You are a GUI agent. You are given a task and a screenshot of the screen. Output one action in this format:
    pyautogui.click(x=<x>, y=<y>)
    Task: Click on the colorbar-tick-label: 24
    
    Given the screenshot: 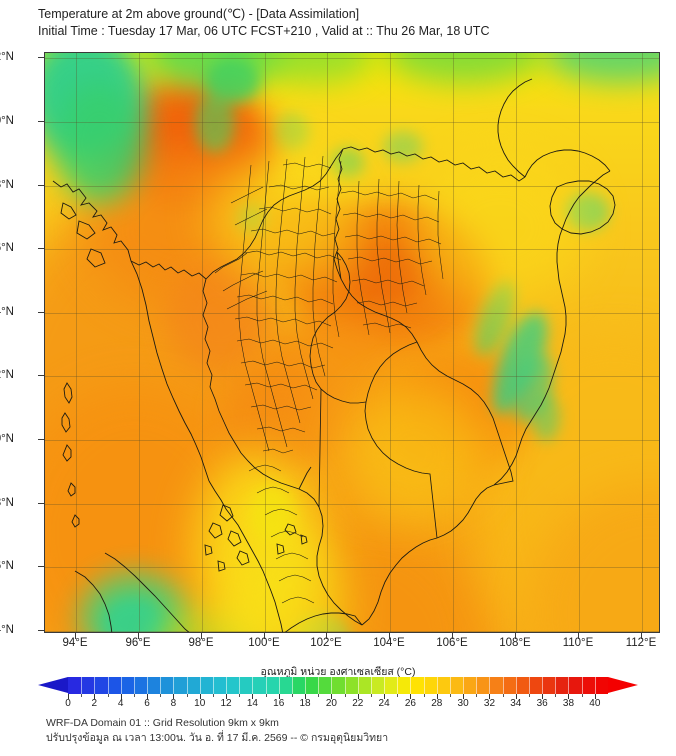 What is the action you would take?
    pyautogui.click(x=384, y=703)
    